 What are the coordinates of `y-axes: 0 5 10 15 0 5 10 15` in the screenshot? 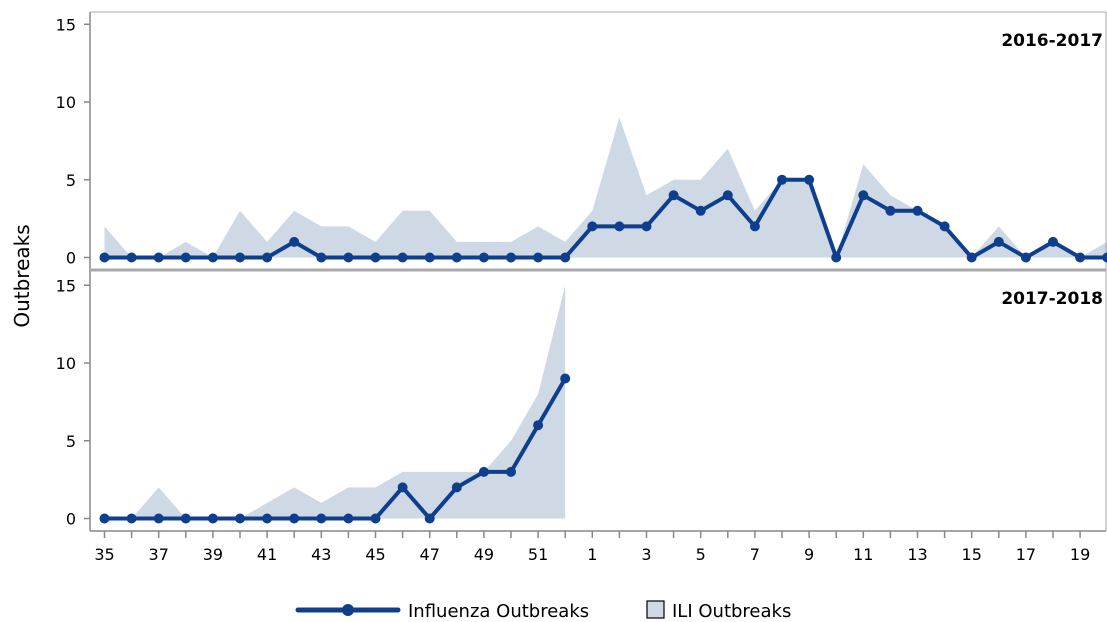 It's located at (73, 272).